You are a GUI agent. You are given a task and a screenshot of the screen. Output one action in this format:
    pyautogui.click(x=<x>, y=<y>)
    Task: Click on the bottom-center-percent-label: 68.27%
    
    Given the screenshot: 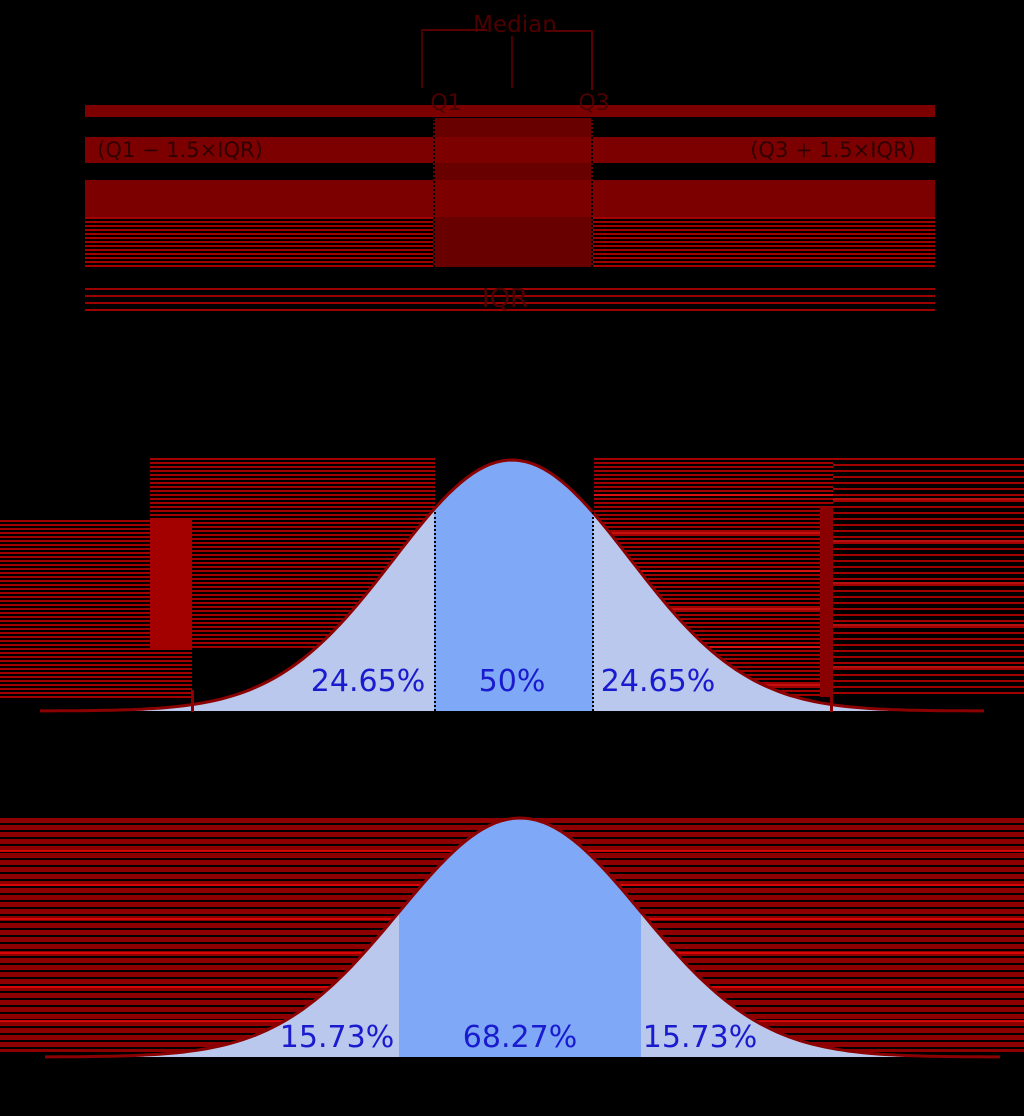 What is the action you would take?
    pyautogui.click(x=520, y=1037)
    